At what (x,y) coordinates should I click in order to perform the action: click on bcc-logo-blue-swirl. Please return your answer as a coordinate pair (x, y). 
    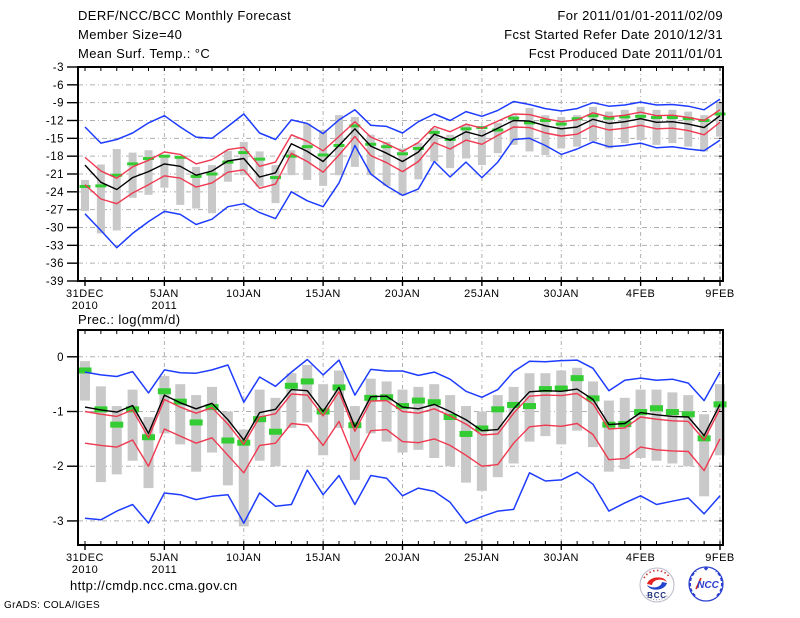
    Looking at the image, I should click on (657, 586).